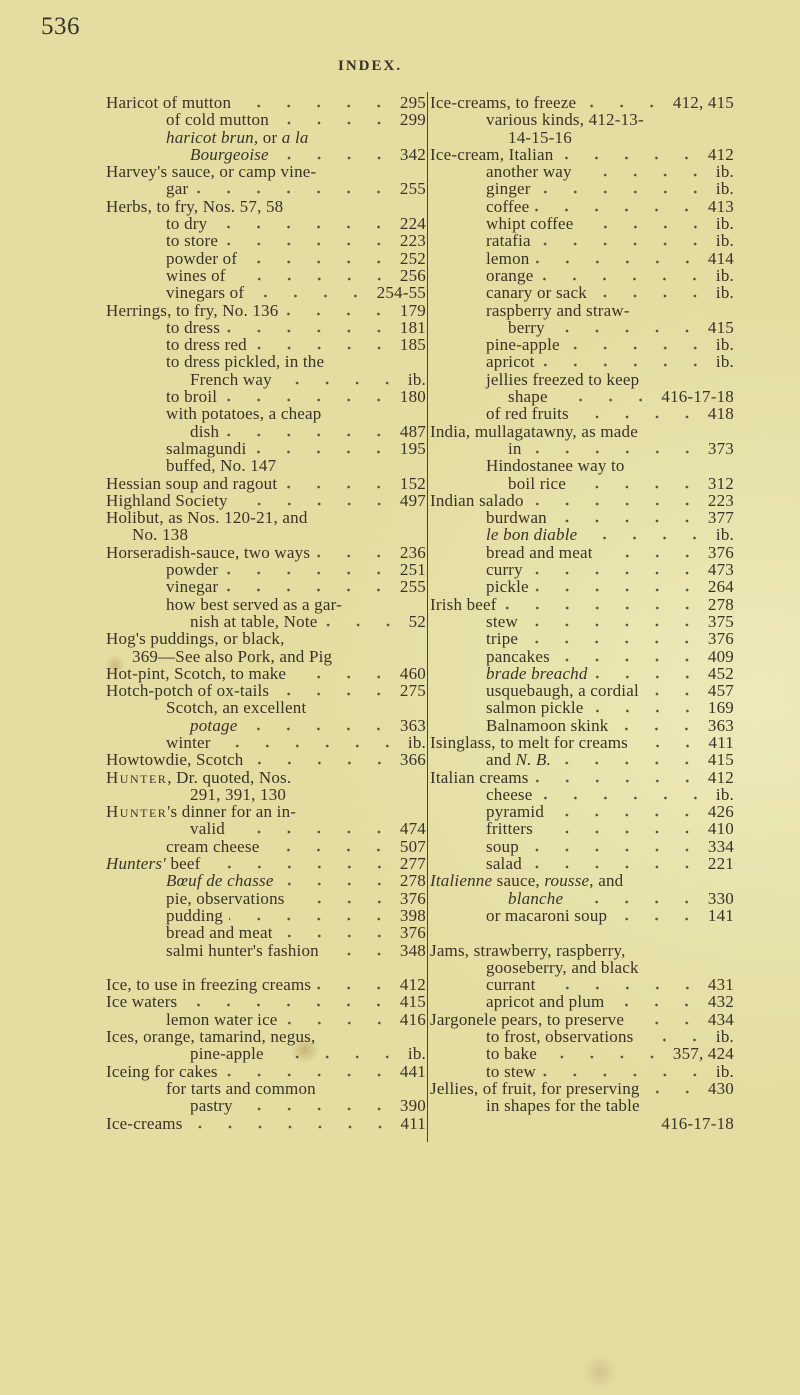 The height and width of the screenshot is (1395, 800). Describe the element at coordinates (167, 500) in the screenshot. I see `entry-text: Highland Society` at that location.